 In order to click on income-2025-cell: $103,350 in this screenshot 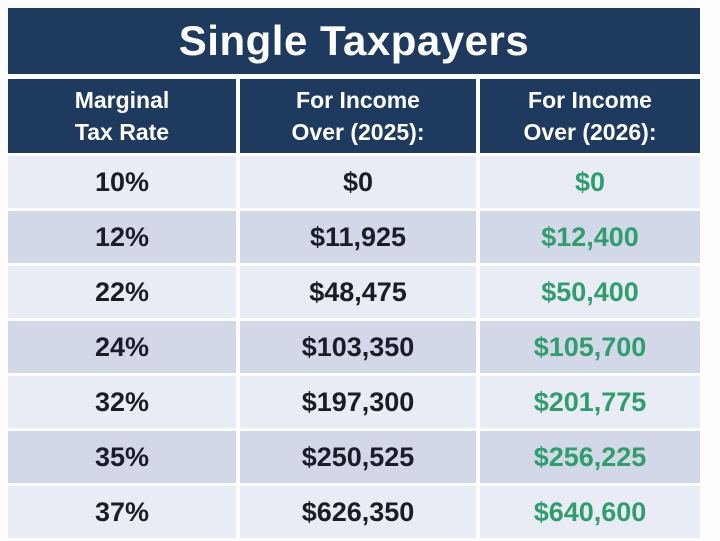, I will do `click(358, 347)`.